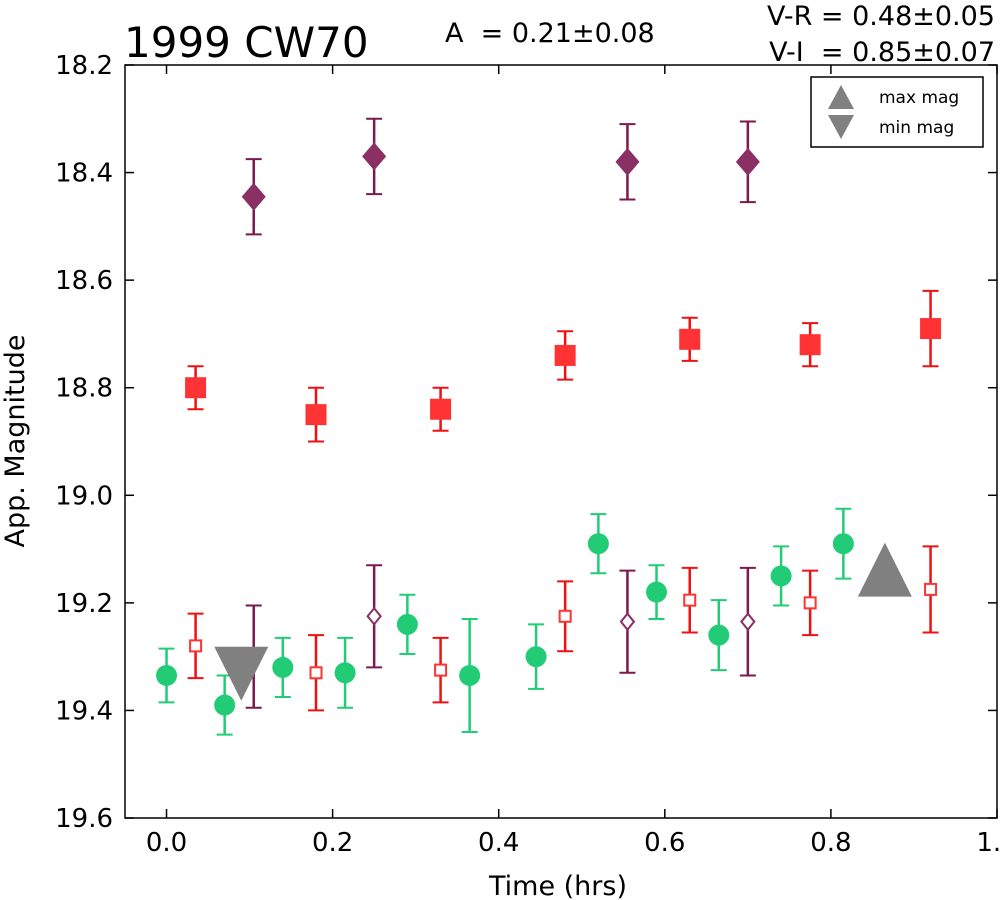 The image size is (1000, 900). I want to click on legend: max mag min mag, so click(897, 112).